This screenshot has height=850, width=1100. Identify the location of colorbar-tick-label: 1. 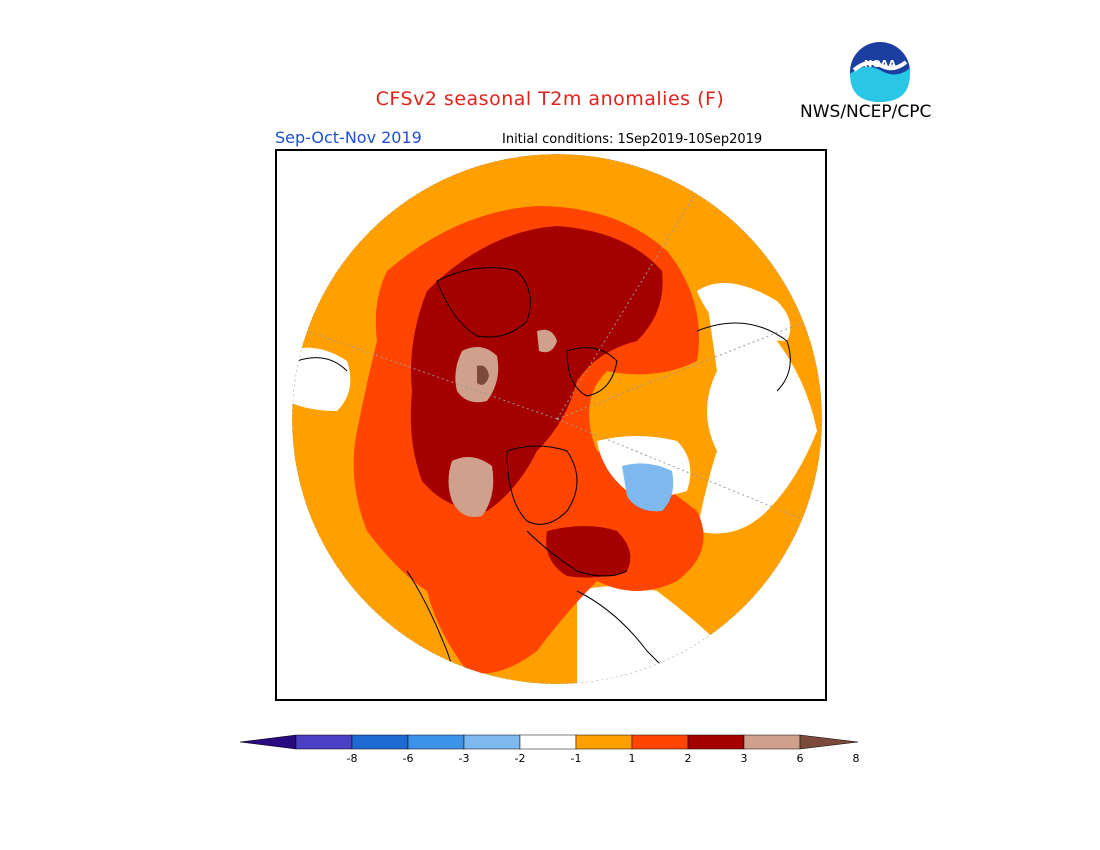
(632, 758).